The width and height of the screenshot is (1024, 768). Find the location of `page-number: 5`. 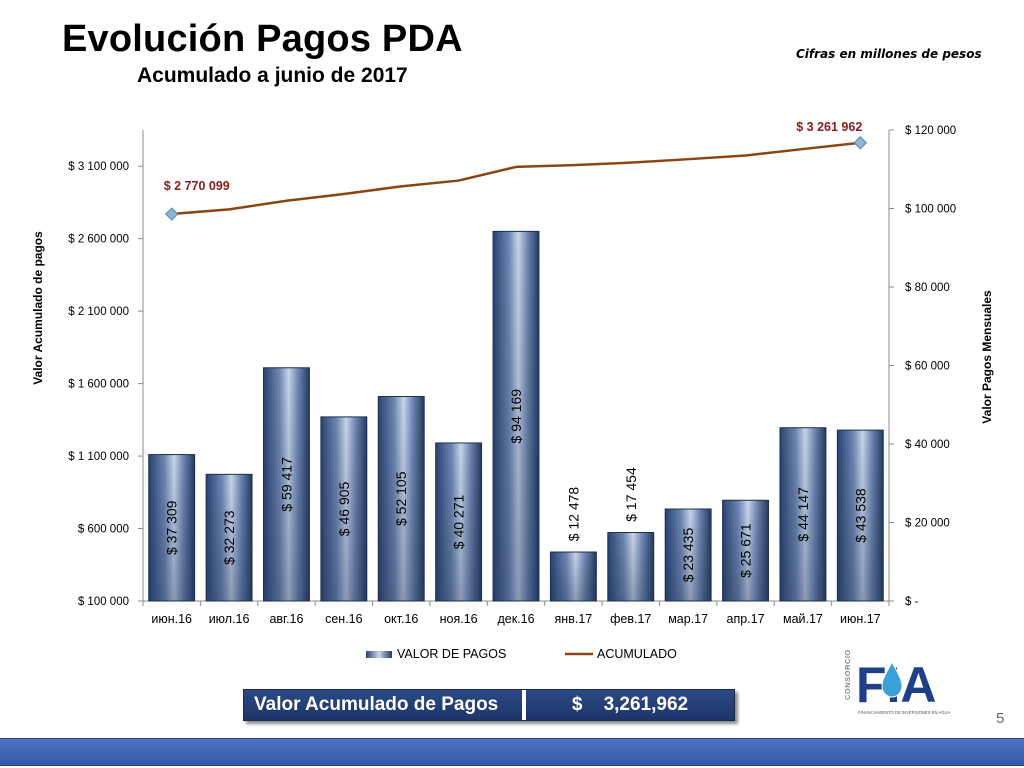

page-number: 5 is located at coordinates (1000, 718).